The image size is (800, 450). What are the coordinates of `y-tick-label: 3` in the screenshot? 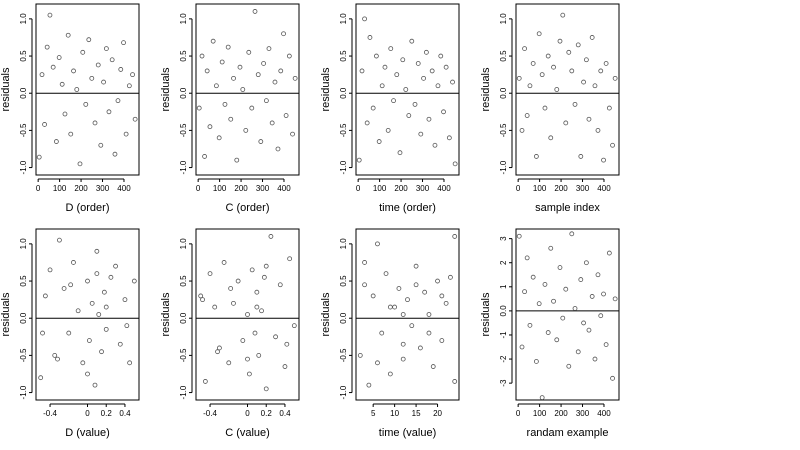 It's located at (503, 238).